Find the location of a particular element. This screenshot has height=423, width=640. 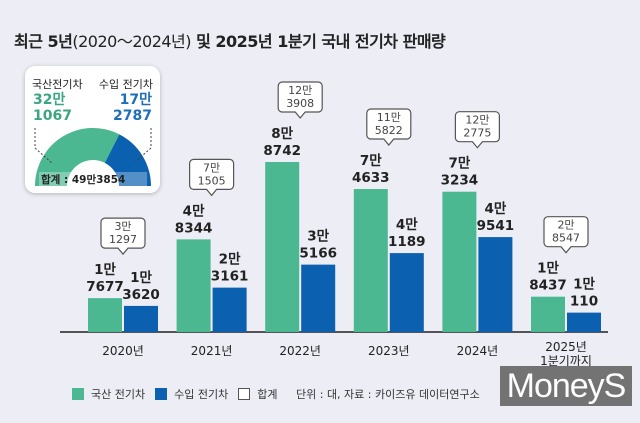

legend-total: 합계 is located at coordinates (267, 394).